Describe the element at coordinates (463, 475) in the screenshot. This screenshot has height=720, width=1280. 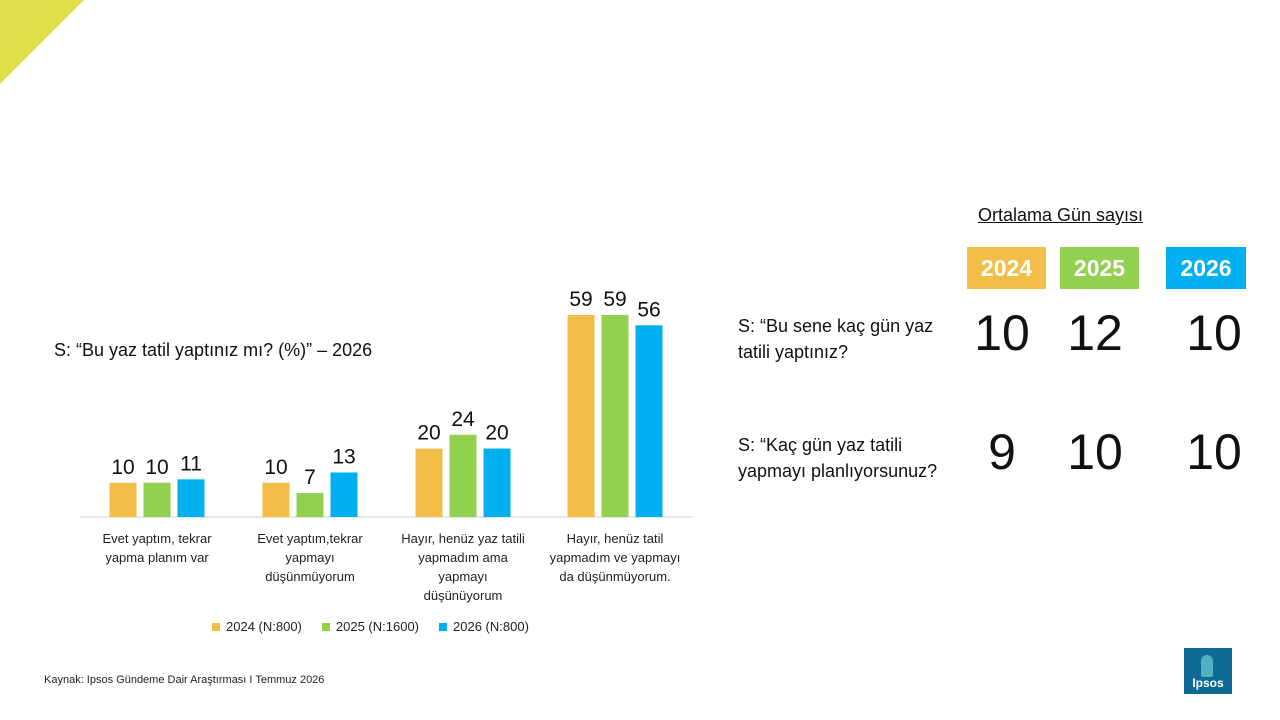
I see `bar-2025-cat3` at that location.